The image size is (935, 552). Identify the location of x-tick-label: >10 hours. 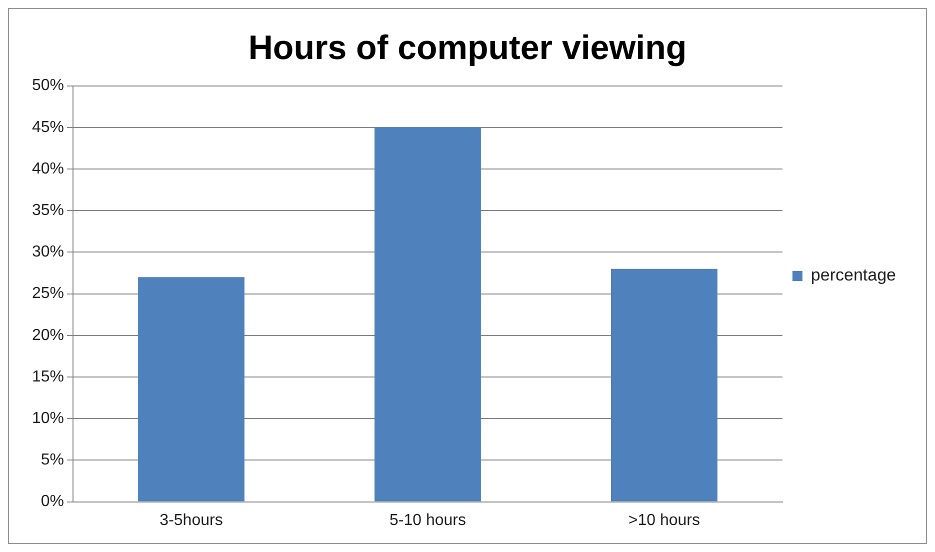
(664, 520).